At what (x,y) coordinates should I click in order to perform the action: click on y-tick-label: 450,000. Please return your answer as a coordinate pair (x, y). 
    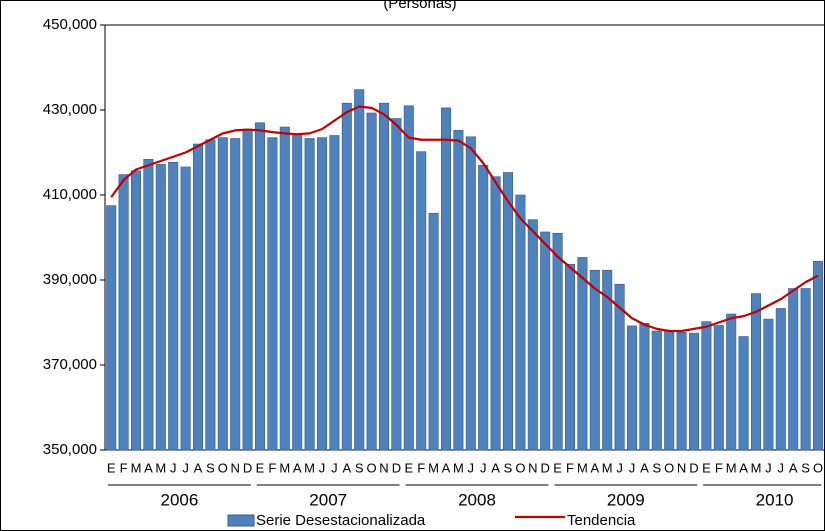
    Looking at the image, I should click on (70, 24).